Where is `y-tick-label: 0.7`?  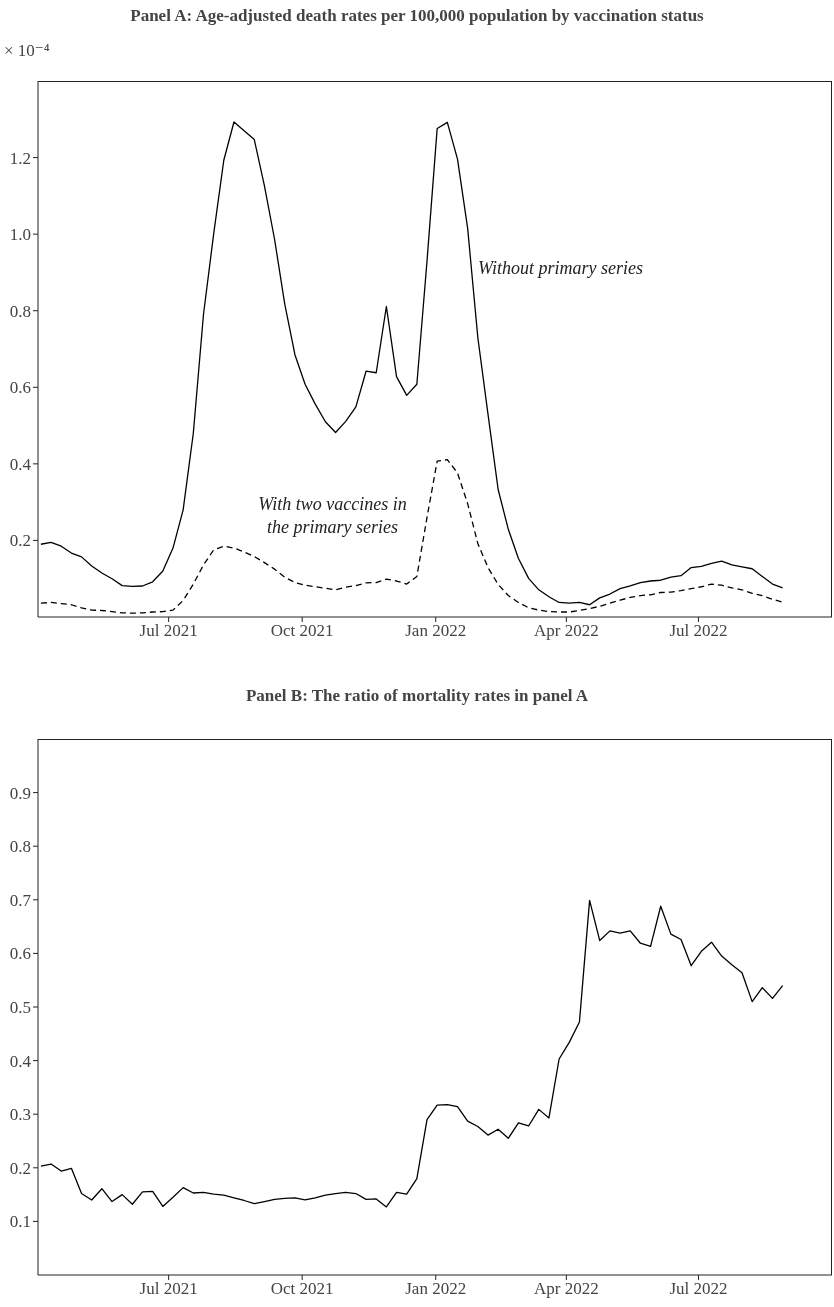
y-tick-label: 0.7 is located at coordinates (20, 900).